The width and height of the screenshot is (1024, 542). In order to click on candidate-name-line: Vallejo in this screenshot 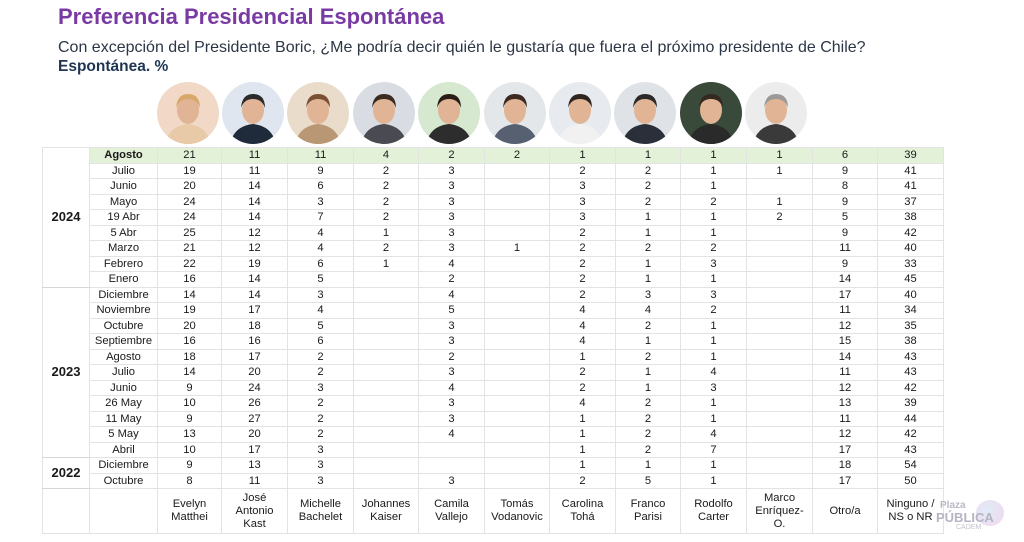, I will do `click(451, 517)`.